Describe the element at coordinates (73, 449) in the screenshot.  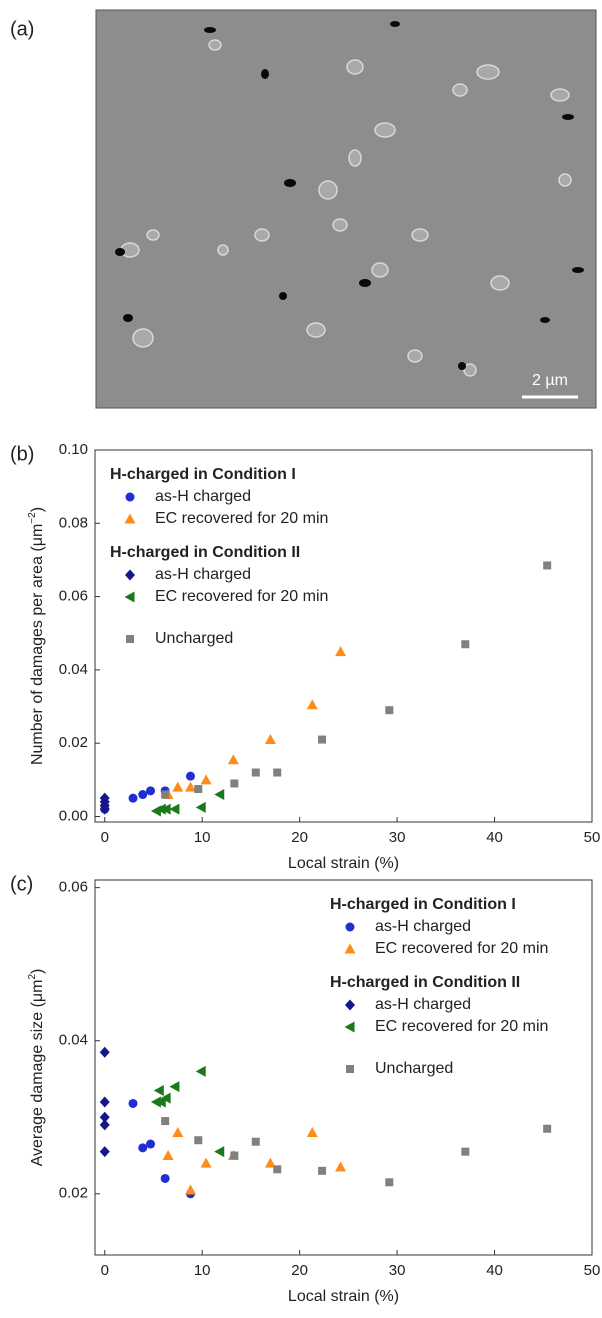
I see `y-tick-label: 0.10` at that location.